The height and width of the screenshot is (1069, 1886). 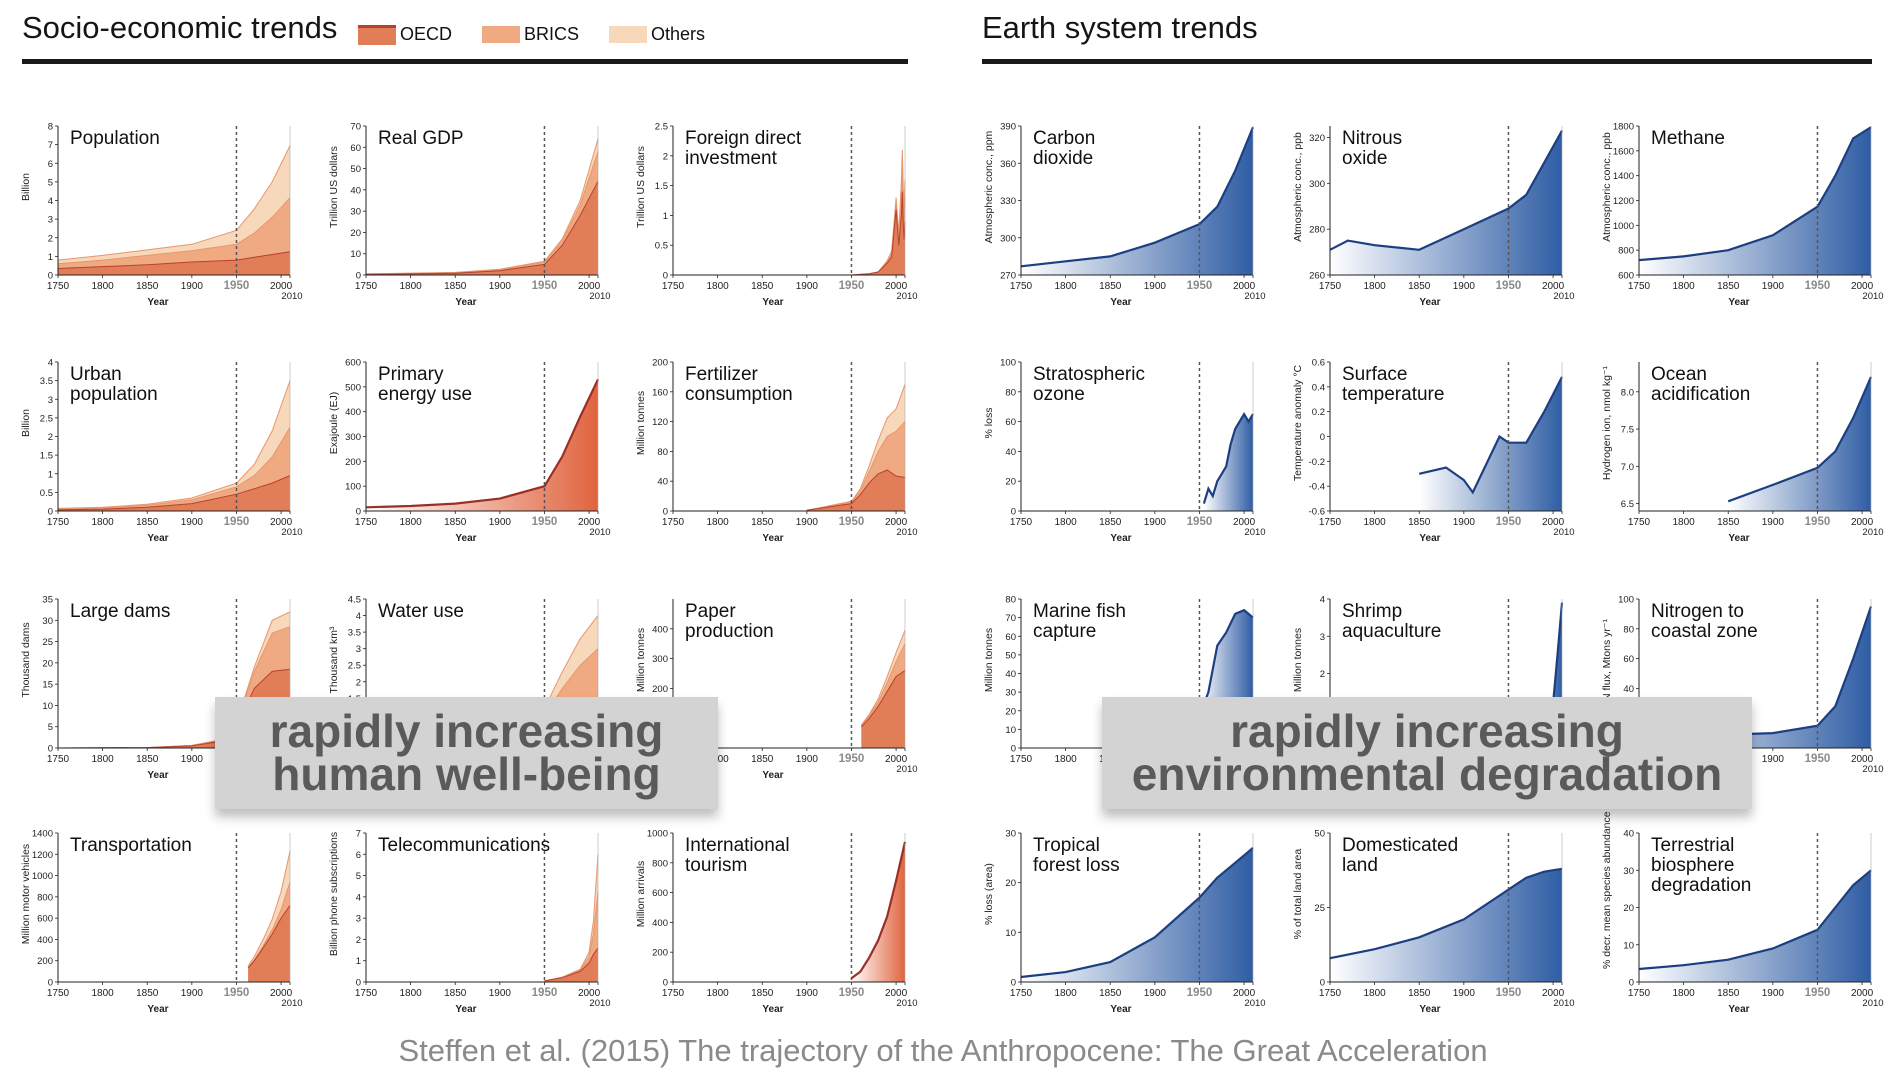 What do you see at coordinates (641, 894) in the screenshot?
I see `y-axis-label: Million arrivals` at bounding box center [641, 894].